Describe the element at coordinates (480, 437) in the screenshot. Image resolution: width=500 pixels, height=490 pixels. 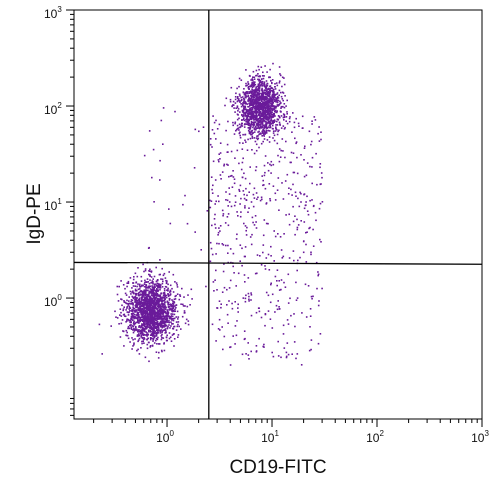
I see `x-tick-label: 103` at that location.